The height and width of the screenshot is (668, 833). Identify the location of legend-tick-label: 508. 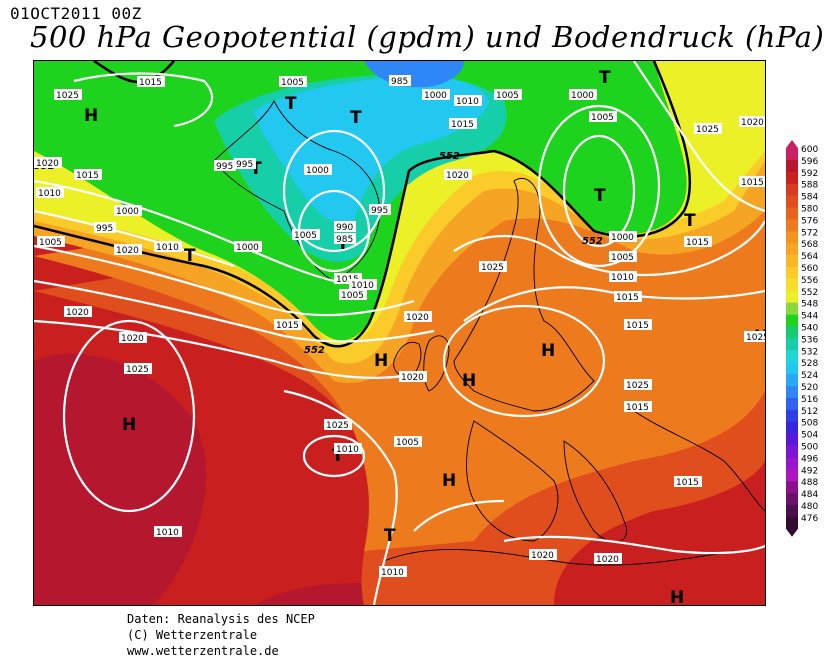
(809, 424).